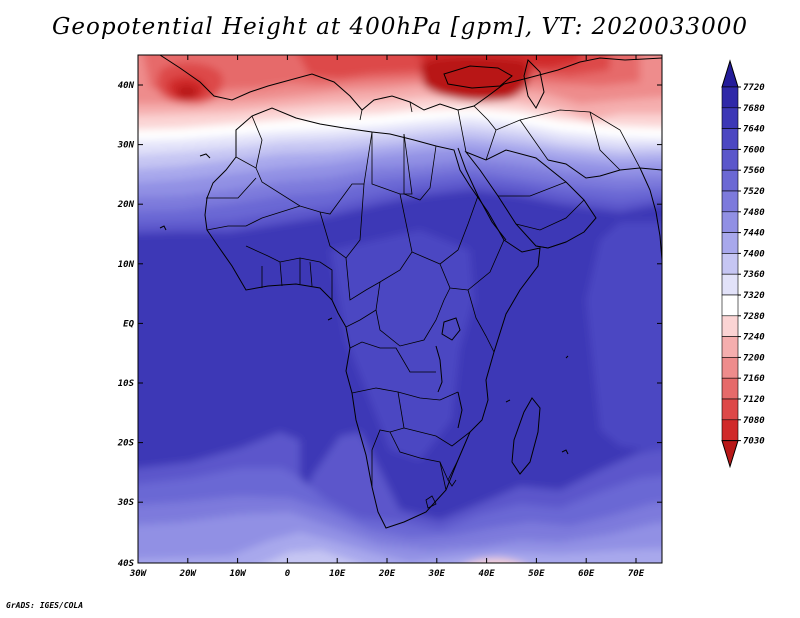 The image size is (800, 618). Describe the element at coordinates (730, 73) in the screenshot. I see `colorbar-top-arrow` at that location.